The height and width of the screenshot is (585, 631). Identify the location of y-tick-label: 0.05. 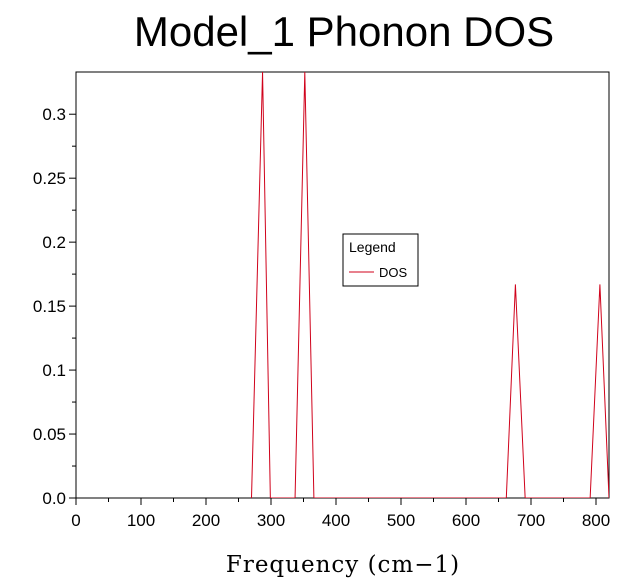
(49, 434).